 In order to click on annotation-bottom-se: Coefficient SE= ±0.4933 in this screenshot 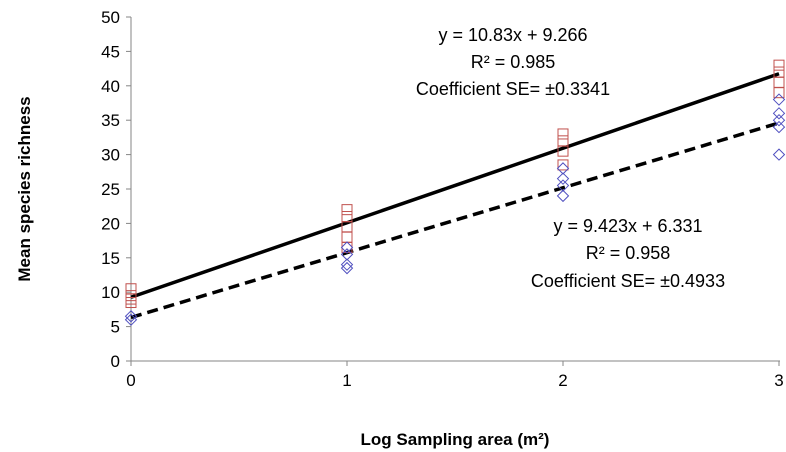, I will do `click(628, 281)`.